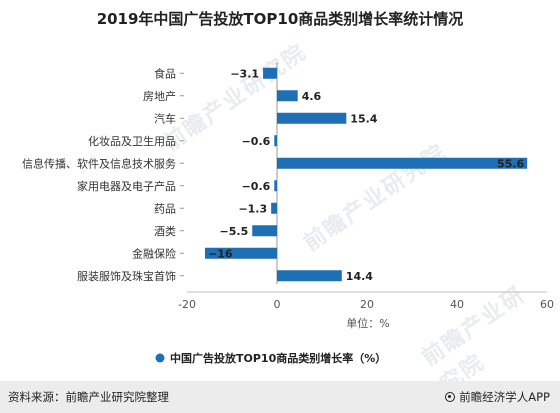  Describe the element at coordinates (367, 304) in the screenshot. I see `x-tick-label: 20` at that location.